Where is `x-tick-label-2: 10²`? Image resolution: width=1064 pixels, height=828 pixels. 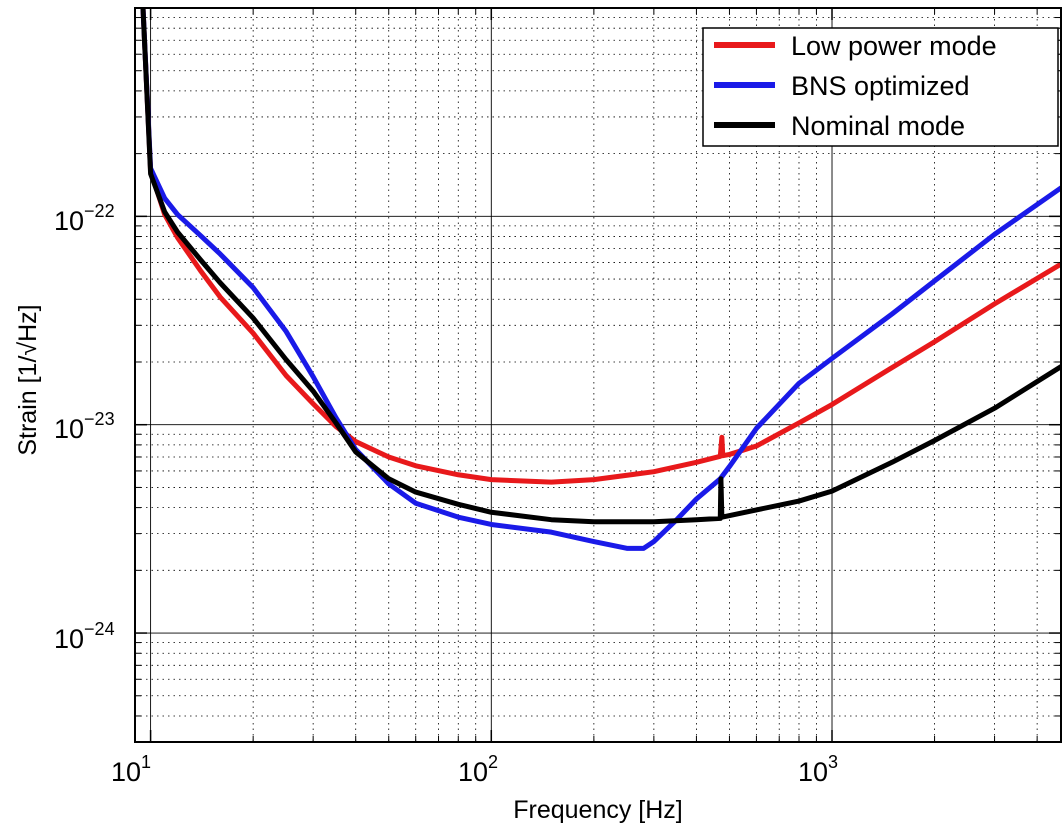 x-tick-label-2: 10² is located at coordinates (478, 769).